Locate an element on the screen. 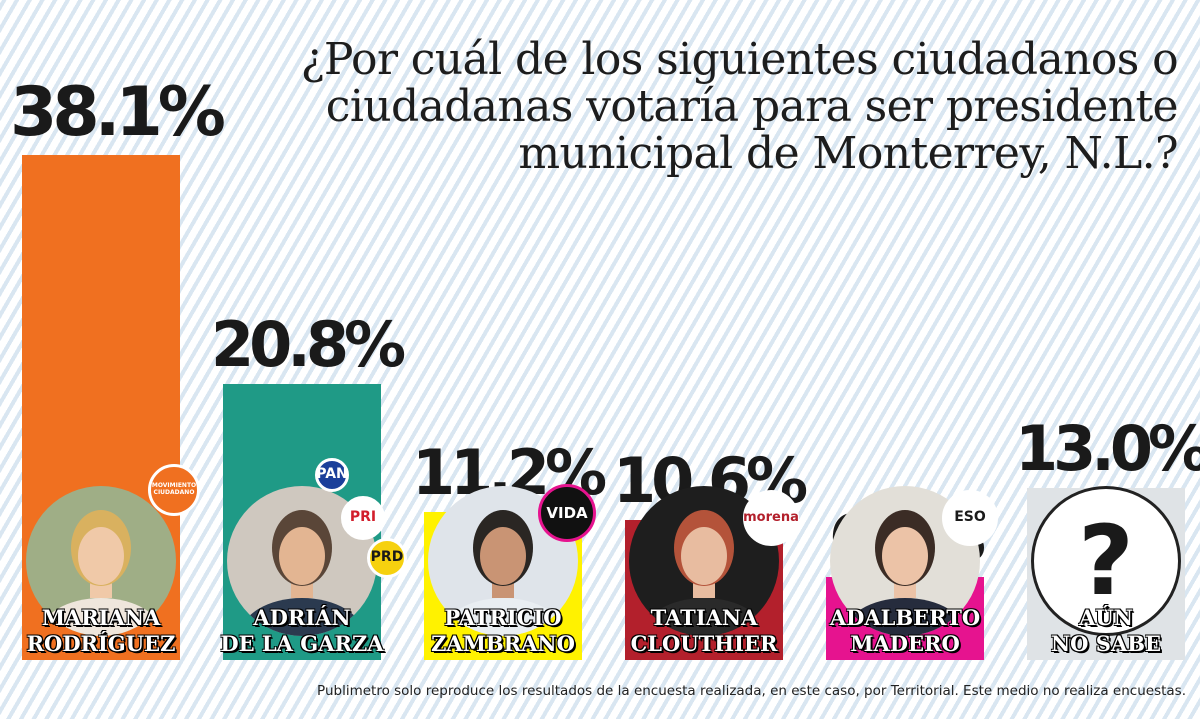 The image size is (1200, 719). candidate-name: AÚN NO SABE is located at coordinates (1103, 631).